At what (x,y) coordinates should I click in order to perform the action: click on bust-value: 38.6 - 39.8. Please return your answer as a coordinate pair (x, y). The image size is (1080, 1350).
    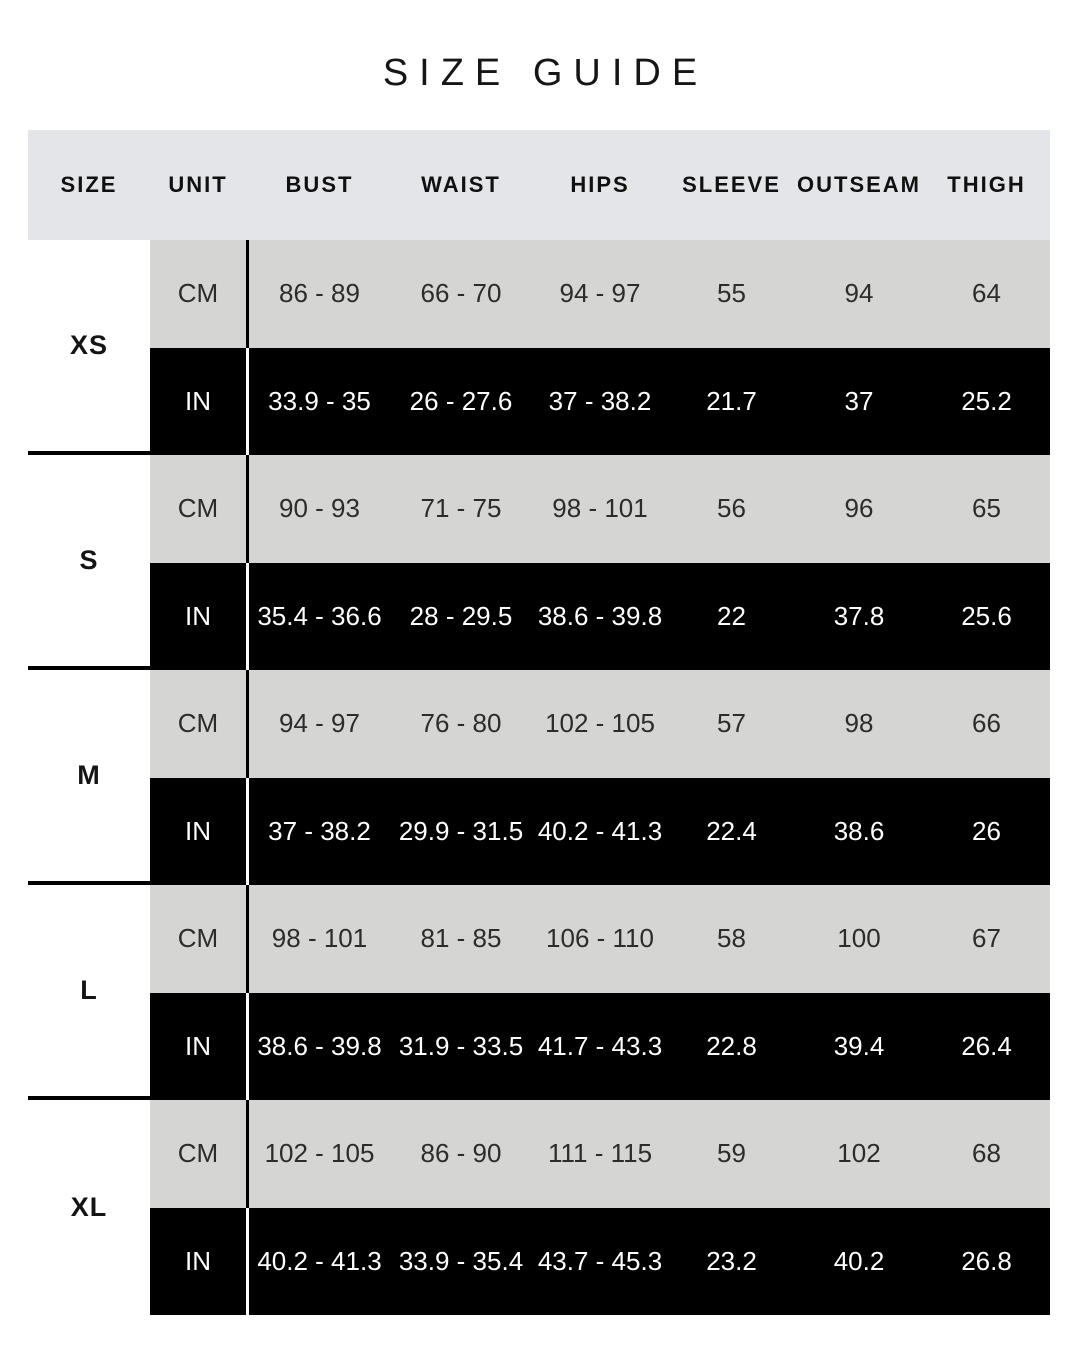
    Looking at the image, I should click on (319, 1045).